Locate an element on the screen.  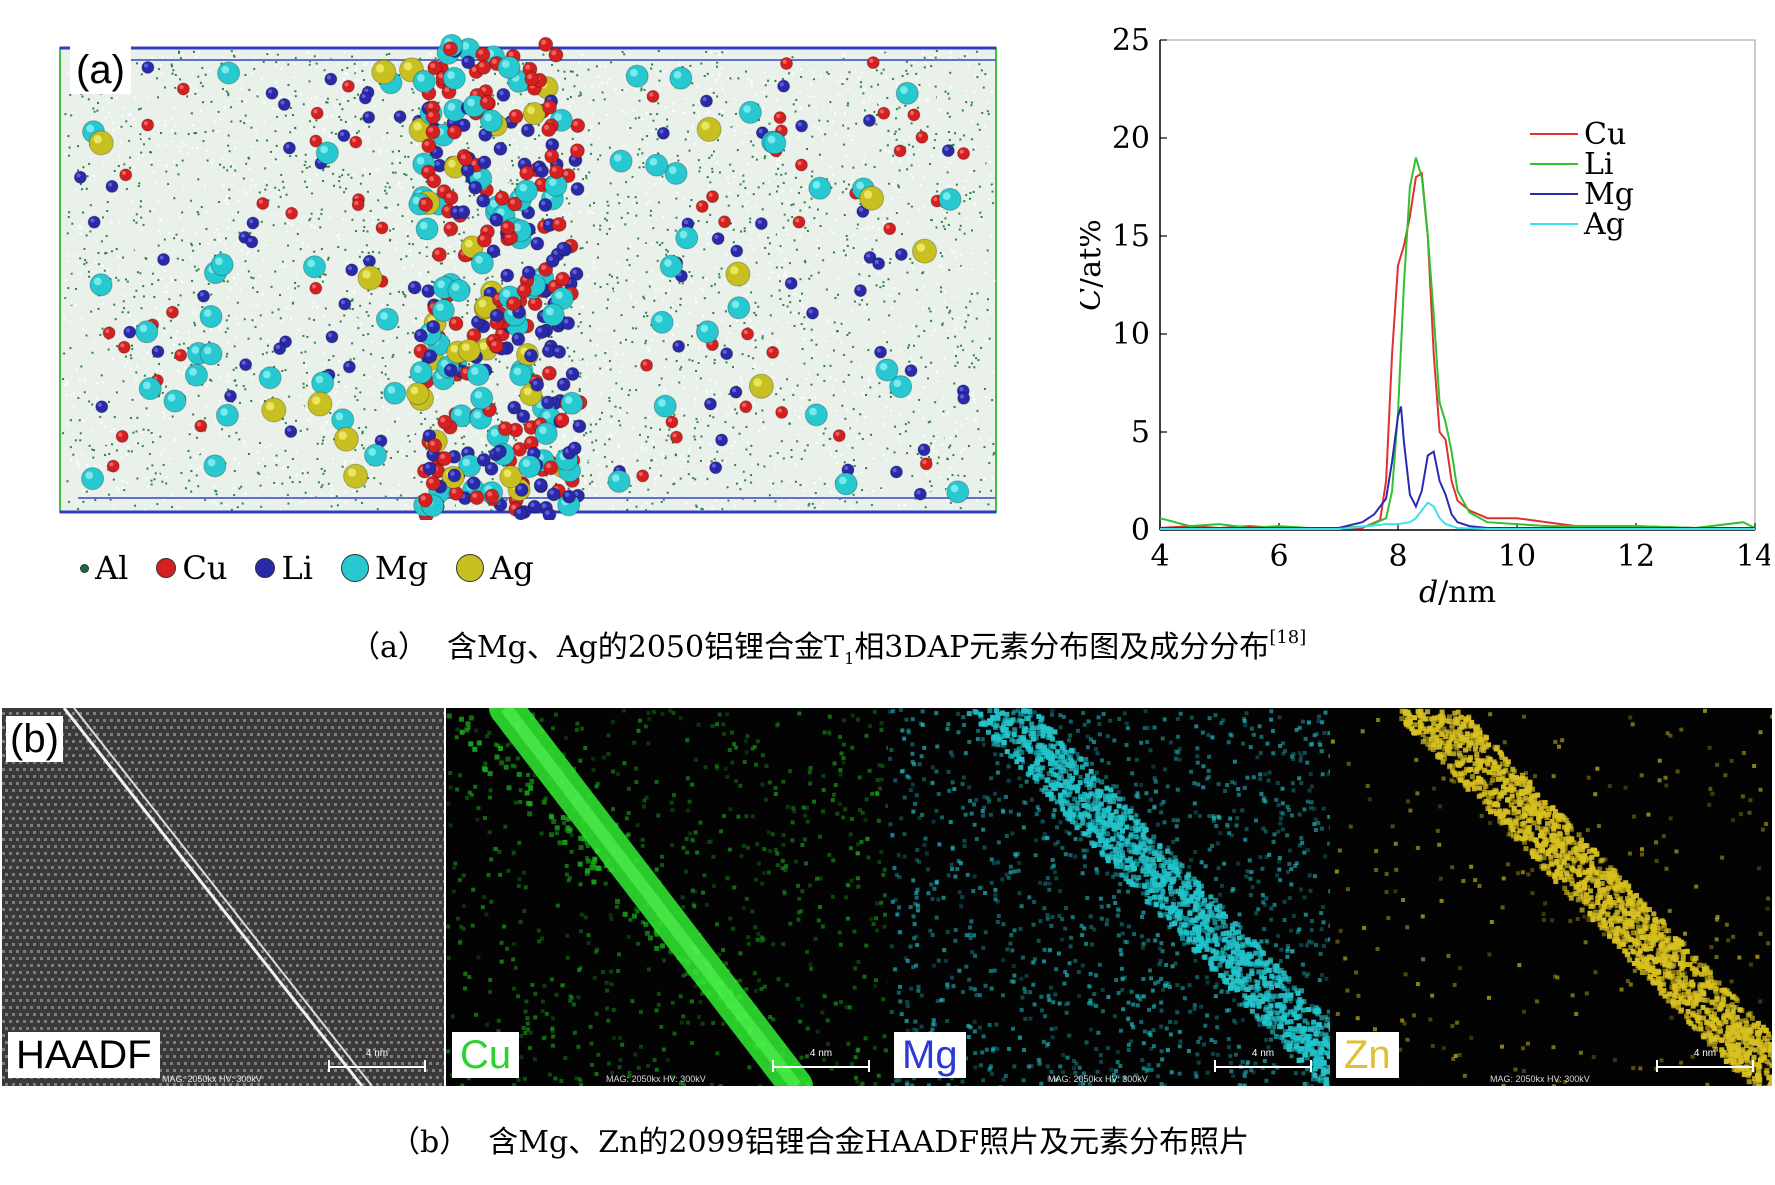
y-axis-label: C/at% is located at coordinates (1094, 265).